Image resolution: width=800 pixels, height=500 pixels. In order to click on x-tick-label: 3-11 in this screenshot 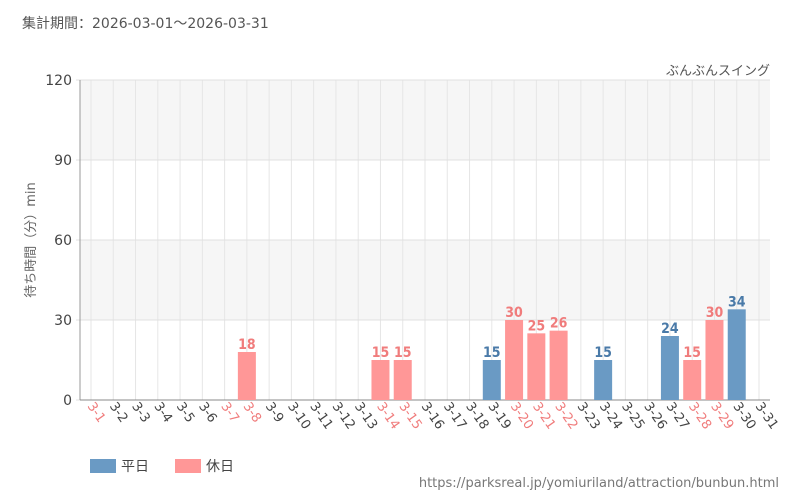, I will do `click(320, 416)`.